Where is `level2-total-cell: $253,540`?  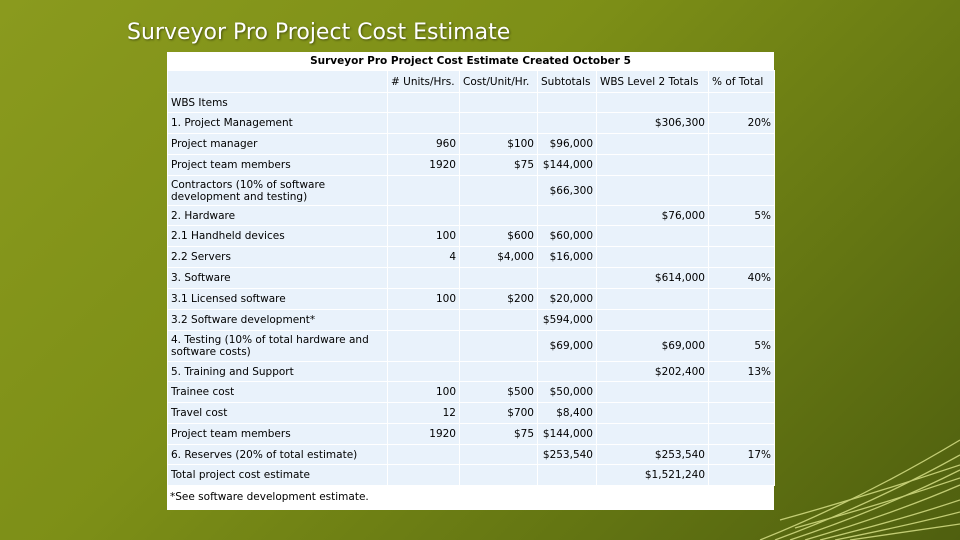
level2-total-cell: $253,540 is located at coordinates (652, 454).